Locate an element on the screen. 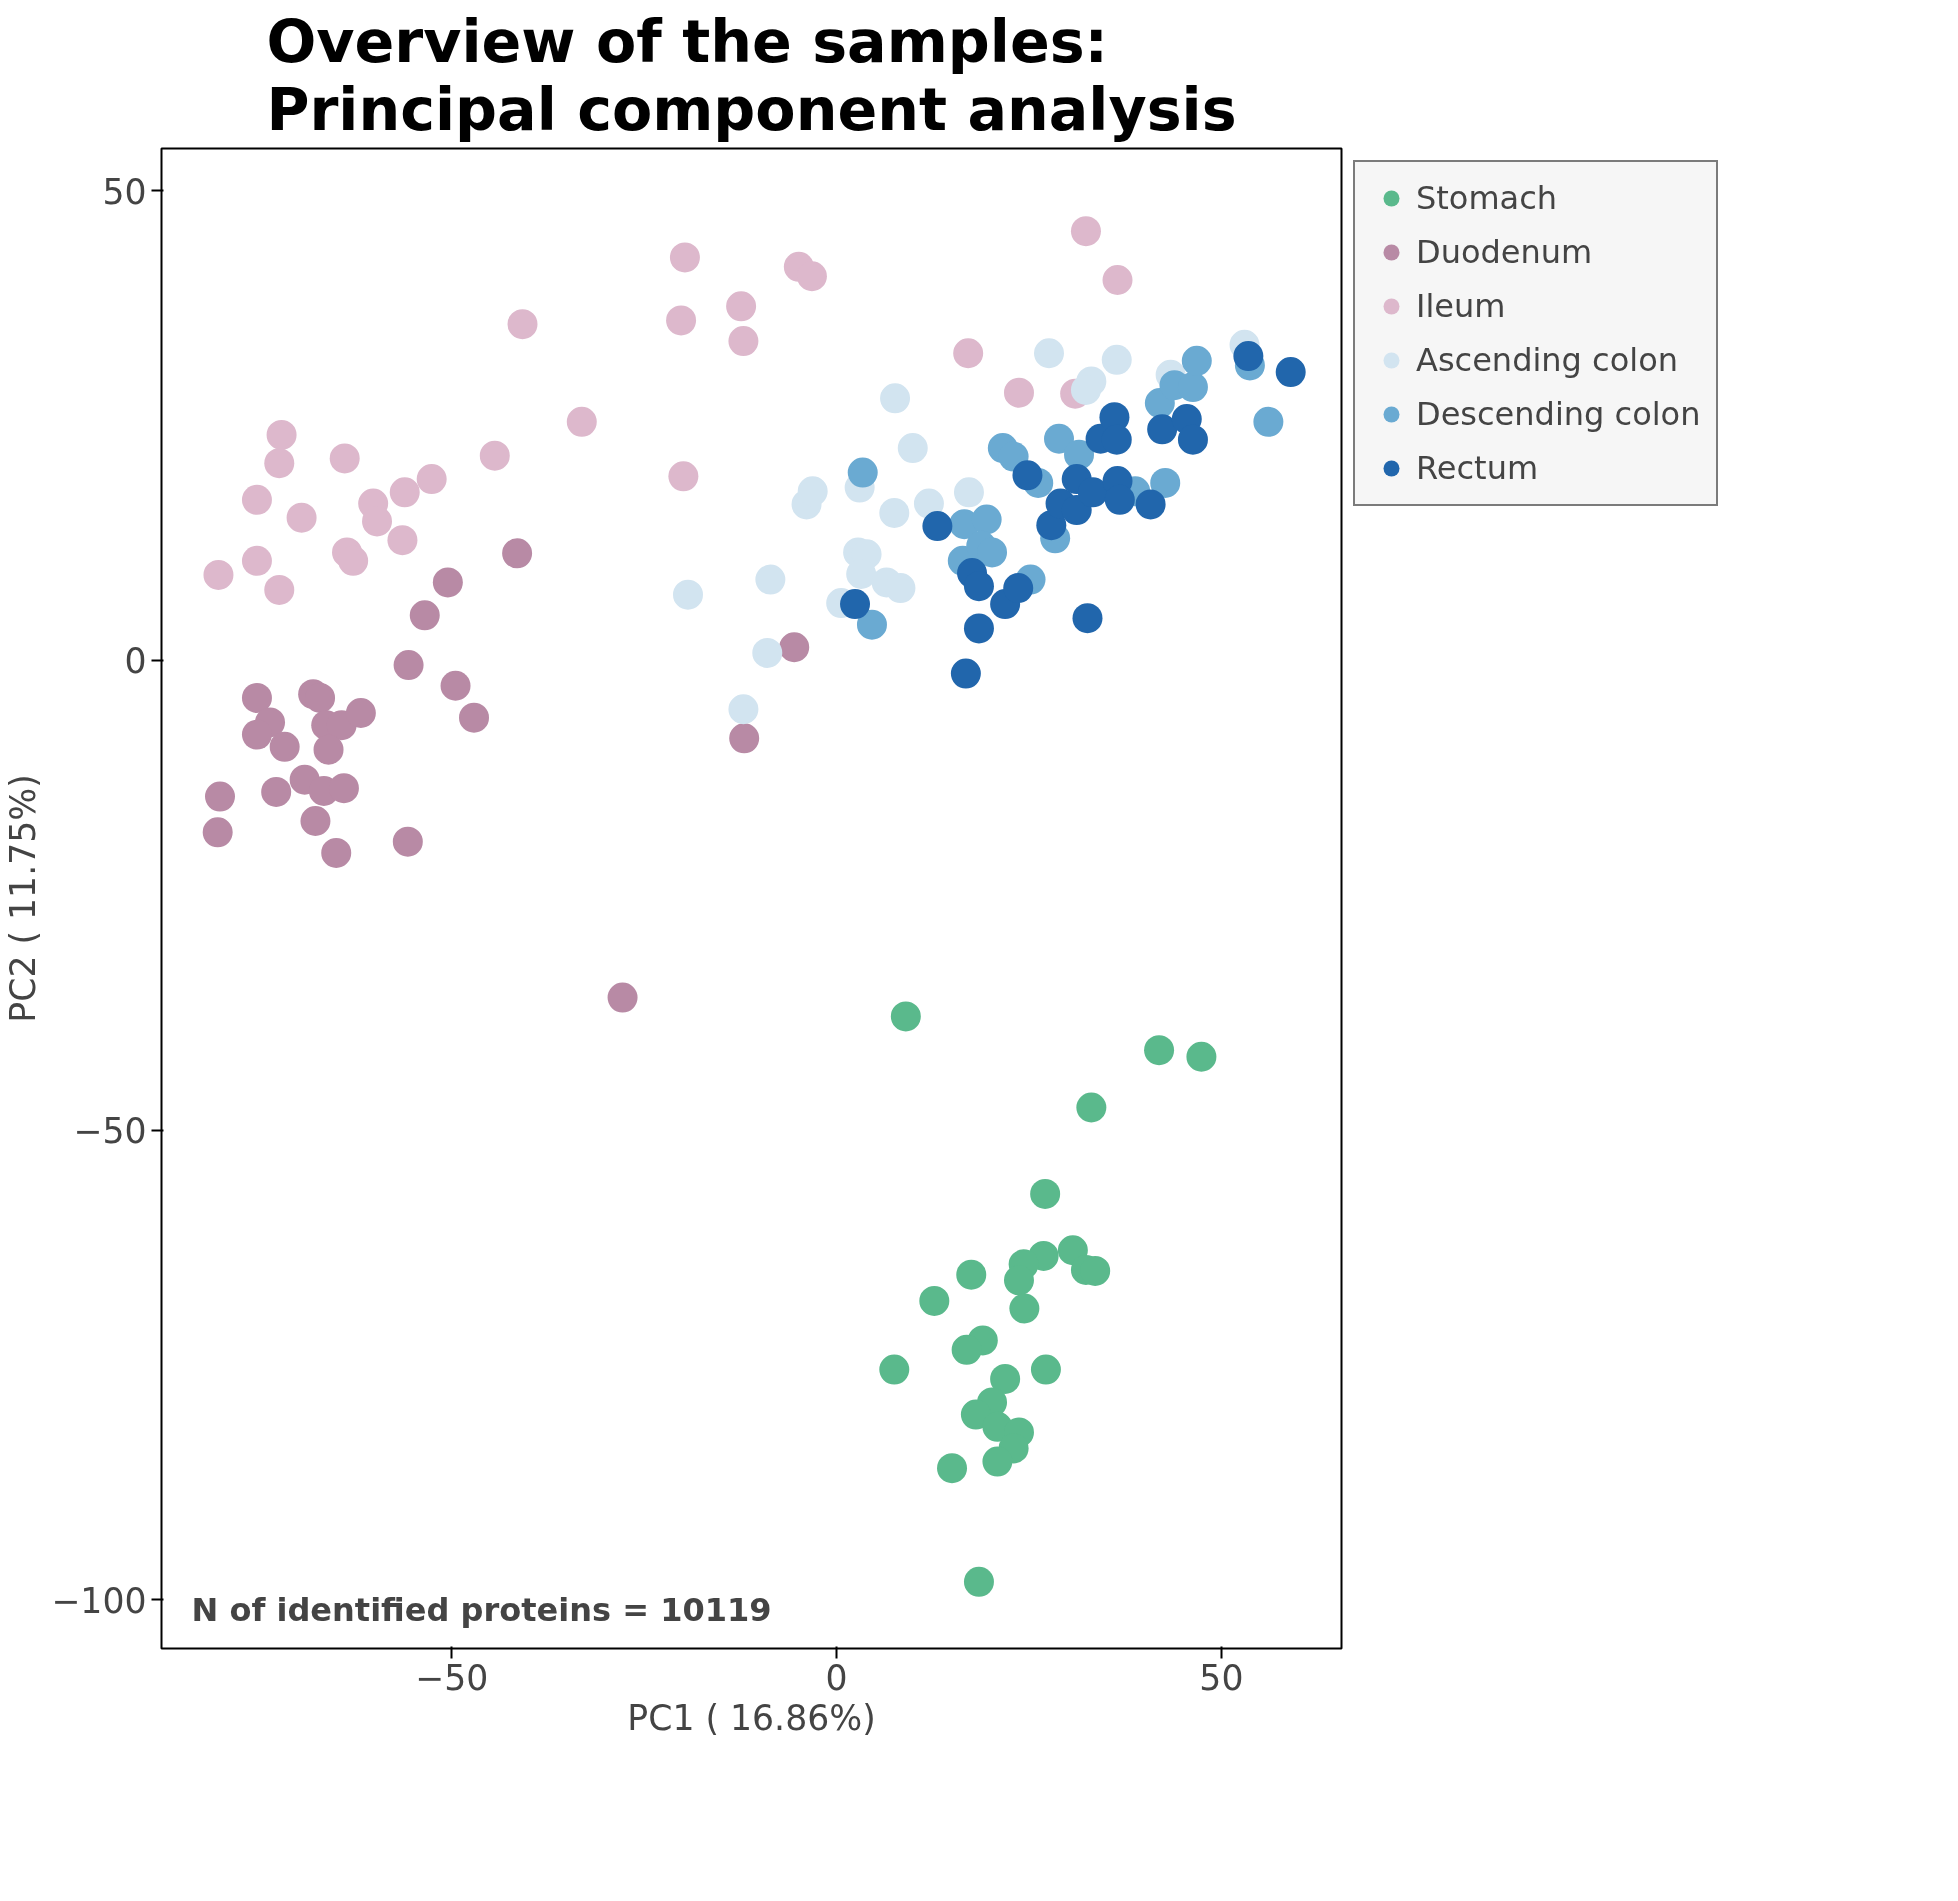  legend-label: Ascending colon is located at coordinates (1547, 360).